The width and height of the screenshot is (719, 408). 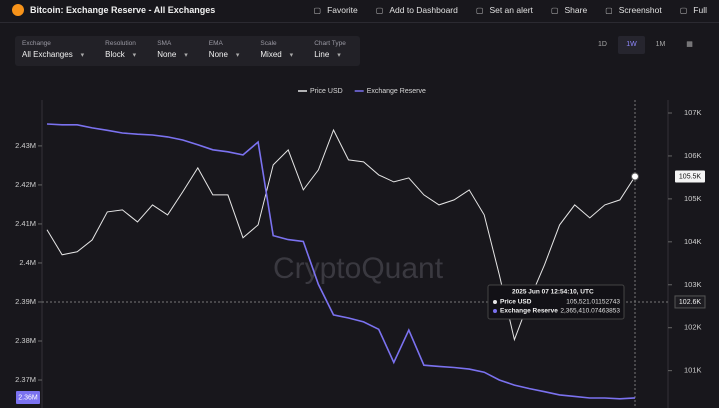 What do you see at coordinates (417, 10) in the screenshot?
I see `action-button: Add to Dashboard` at bounding box center [417, 10].